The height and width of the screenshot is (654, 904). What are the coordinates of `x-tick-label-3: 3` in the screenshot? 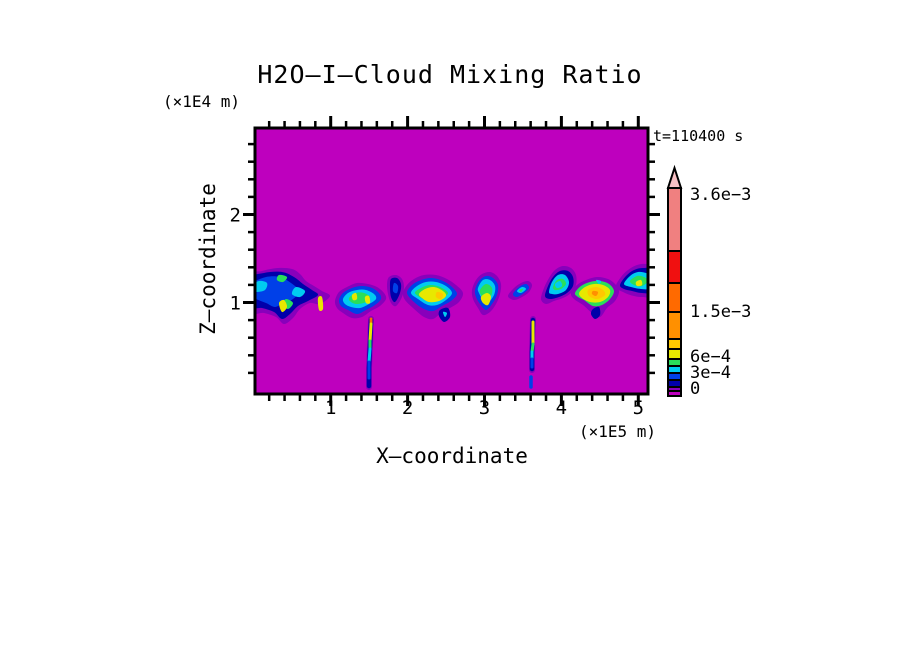 It's located at (484, 408).